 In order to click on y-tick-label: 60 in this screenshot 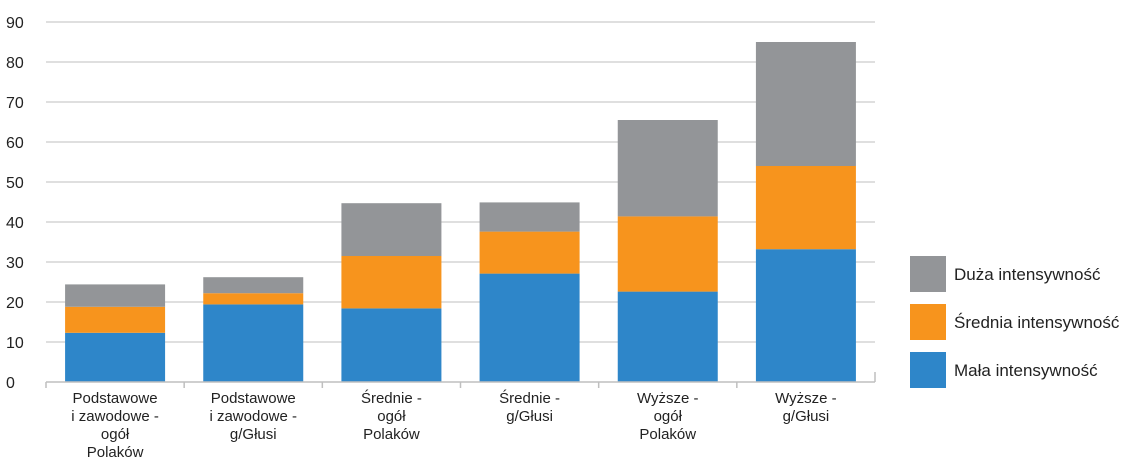, I will do `click(15, 143)`.